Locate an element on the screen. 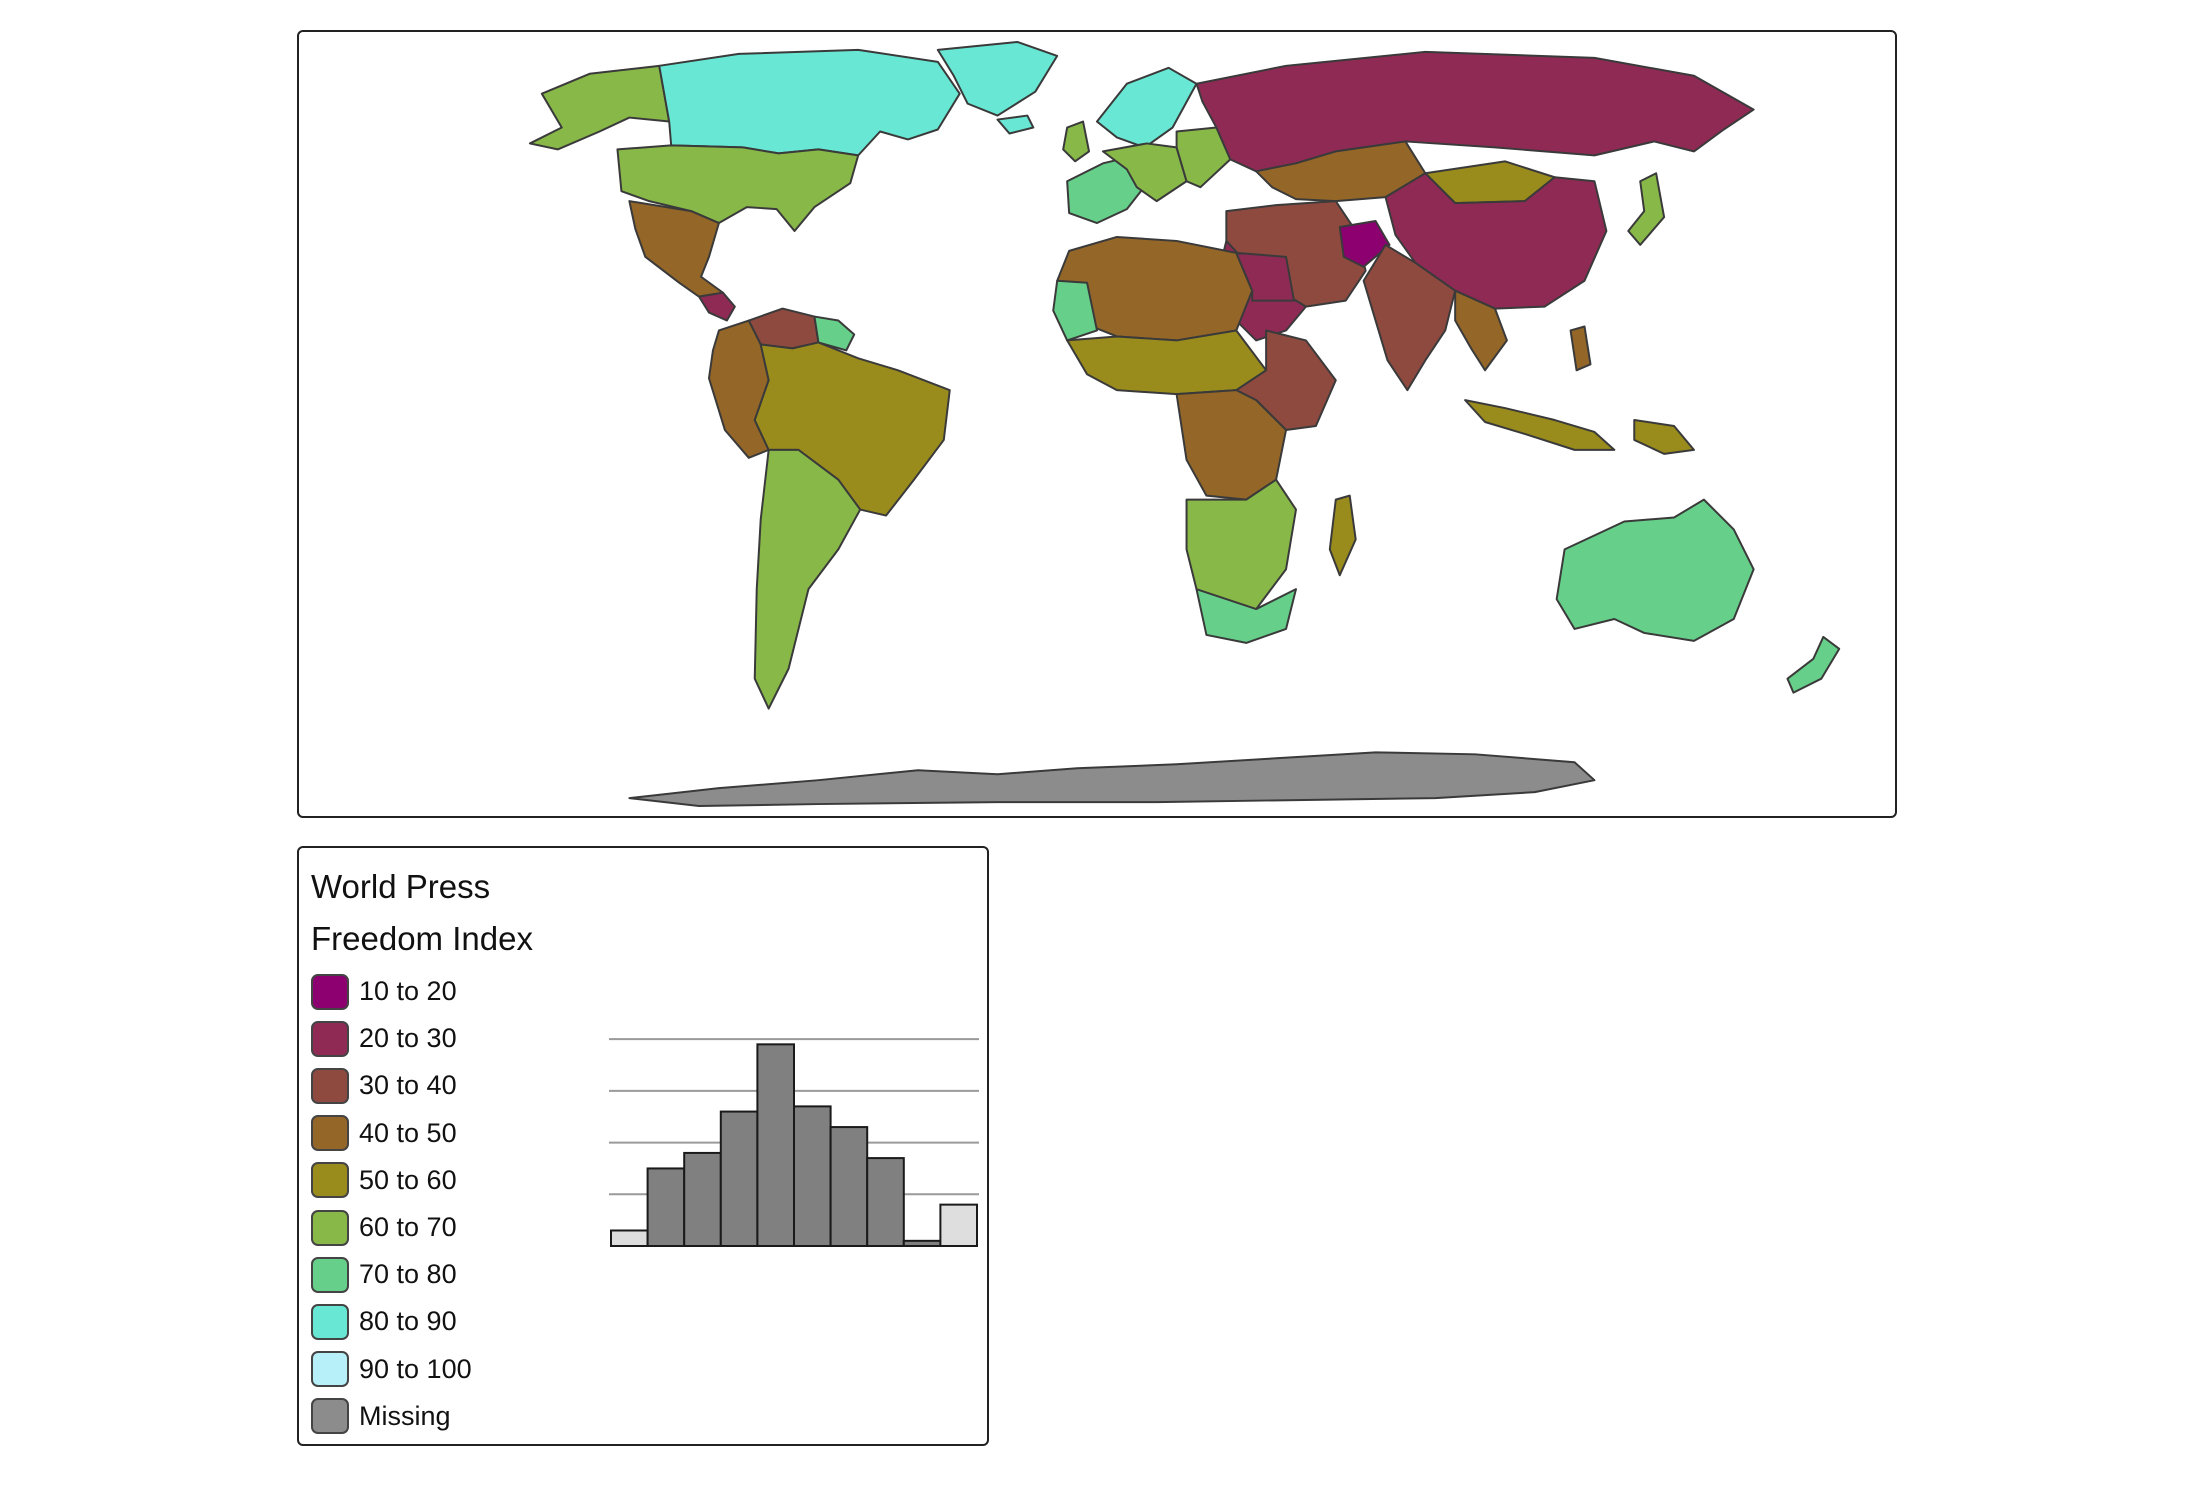 The height and width of the screenshot is (1500, 2187). legend-item-60-70: 60 to 70 is located at coordinates (391, 1227).